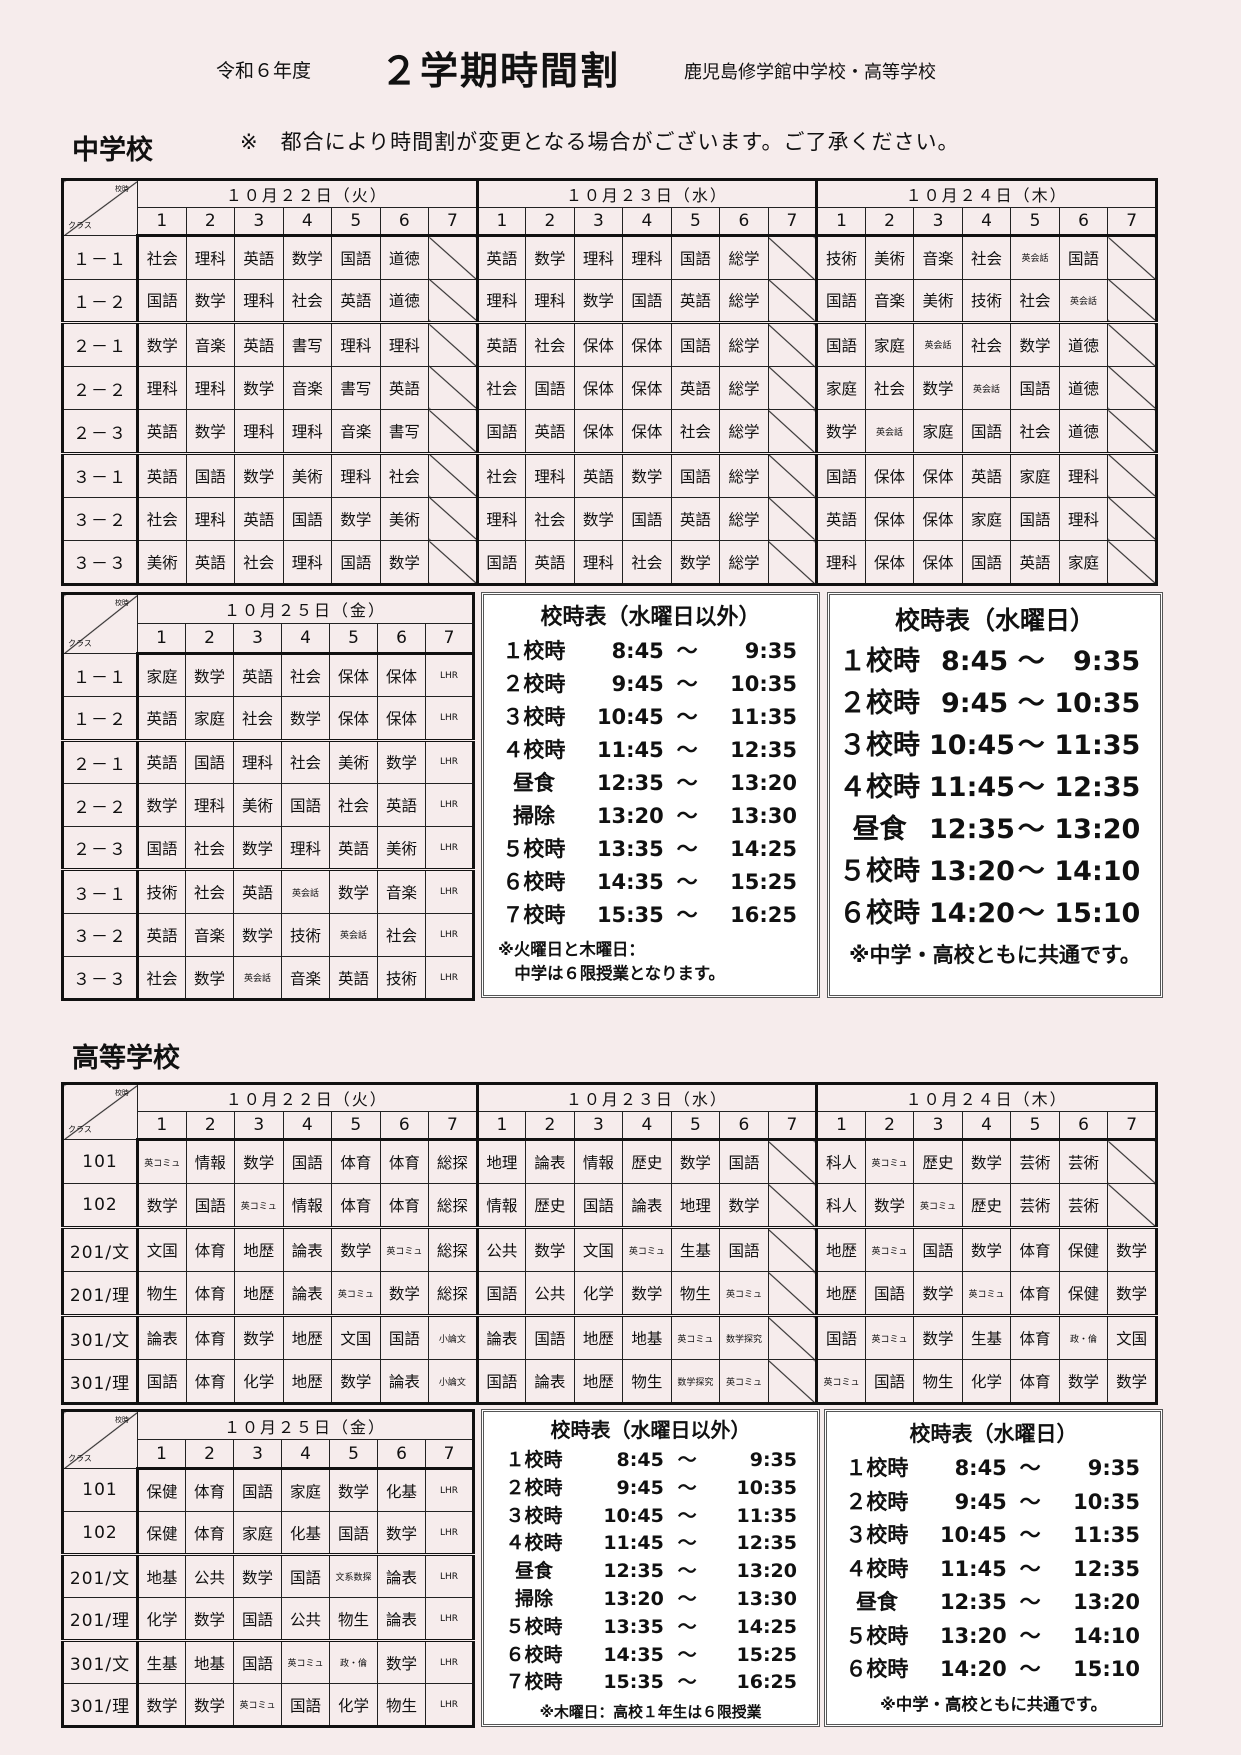 The height and width of the screenshot is (1755, 1241). I want to click on day-header-row: 校時 クラス １０月２５日（金）, so click(268, 623).